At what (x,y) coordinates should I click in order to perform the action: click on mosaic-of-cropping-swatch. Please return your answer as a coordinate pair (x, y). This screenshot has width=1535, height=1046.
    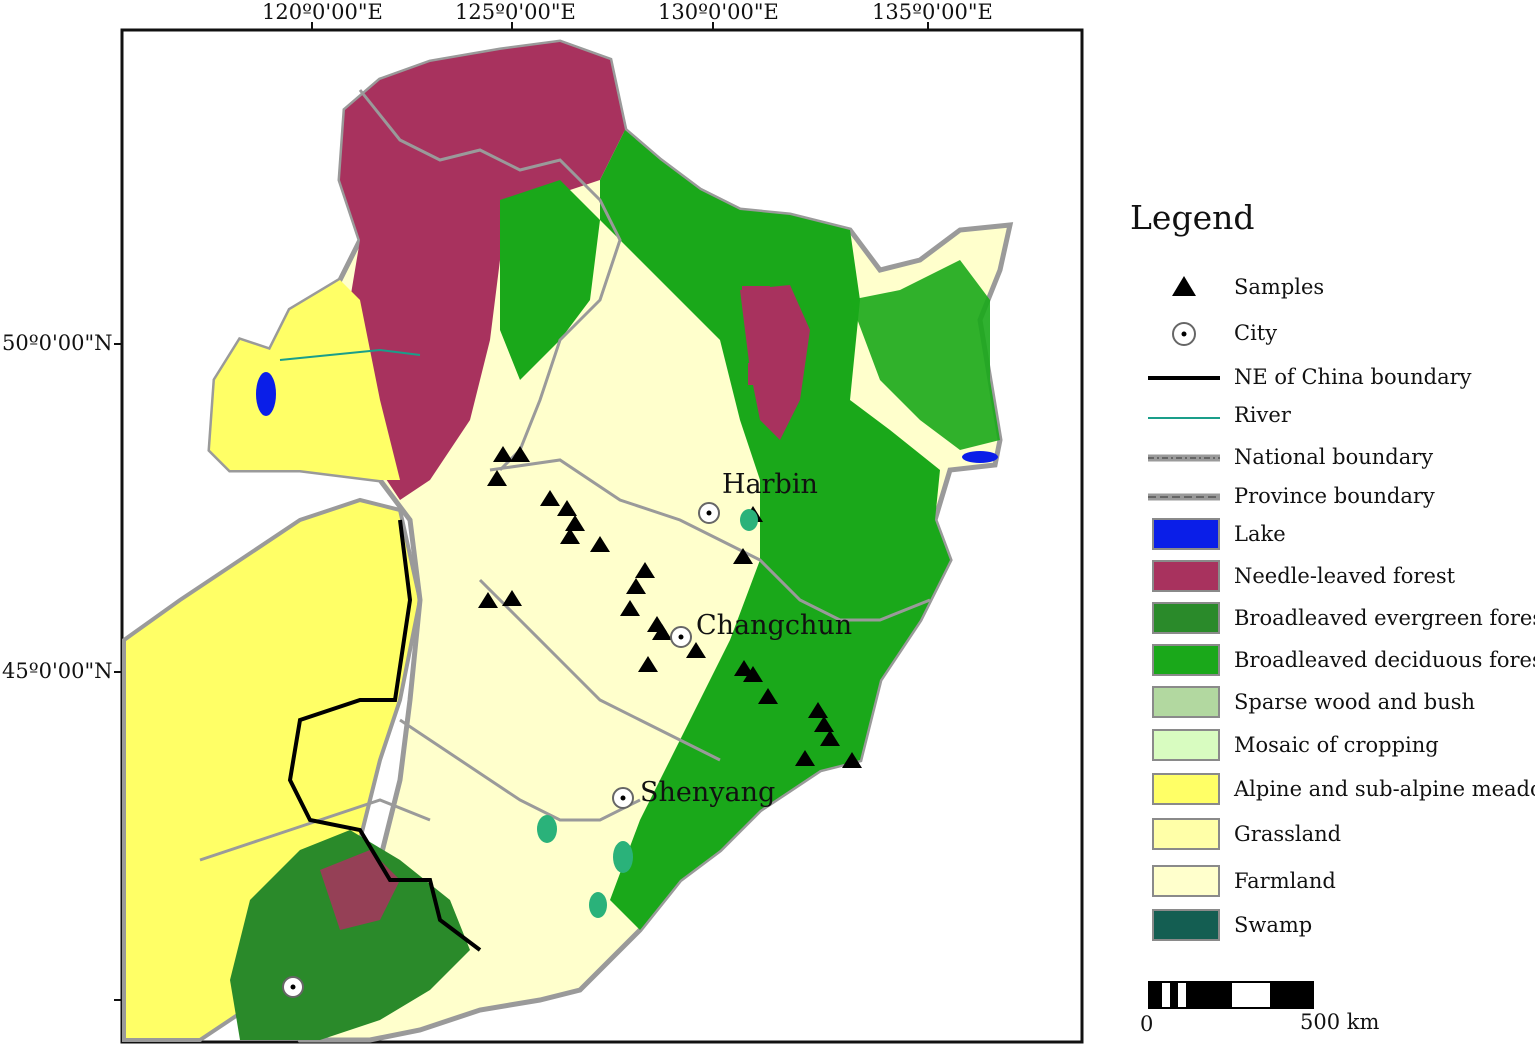
    Looking at the image, I should click on (1186, 745).